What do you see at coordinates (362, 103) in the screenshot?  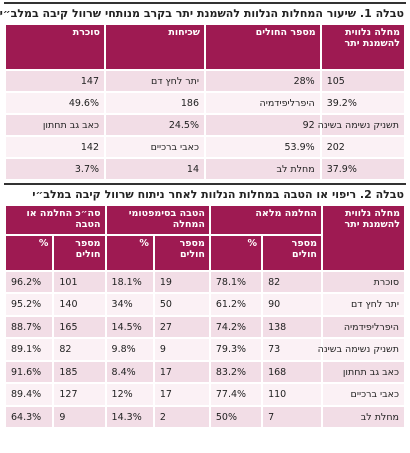 I see `table-cell: 39.2%` at bounding box center [362, 103].